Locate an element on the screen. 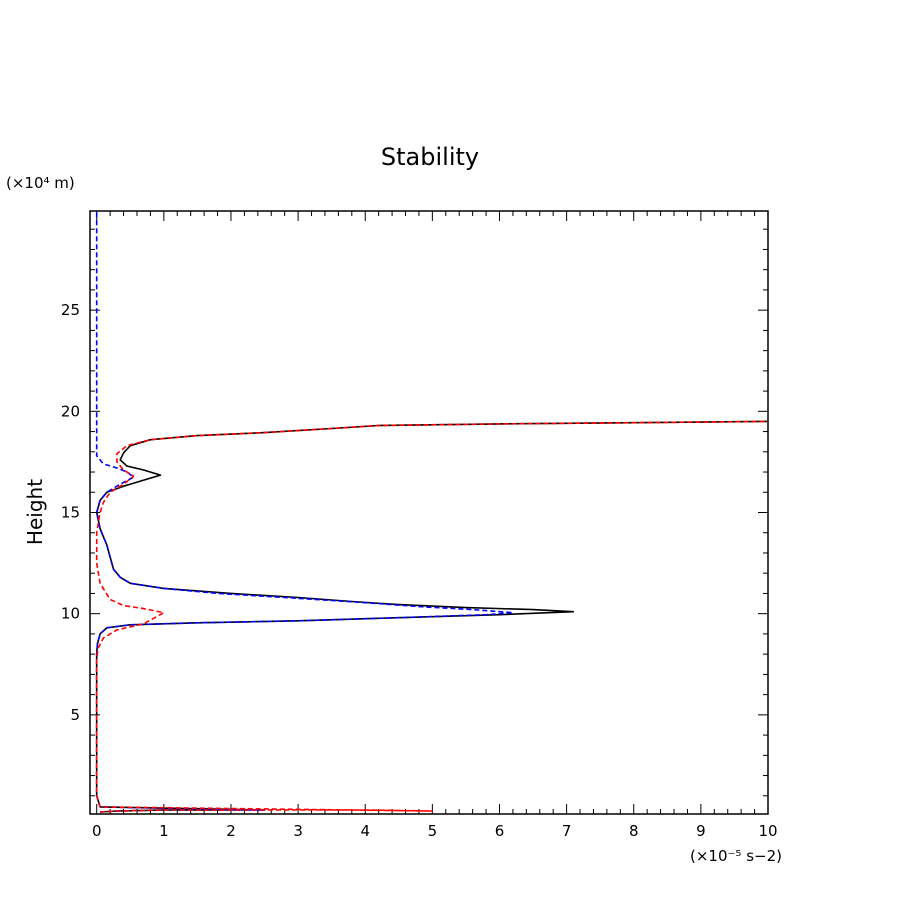  y-tick-label: 5 is located at coordinates (75, 715).